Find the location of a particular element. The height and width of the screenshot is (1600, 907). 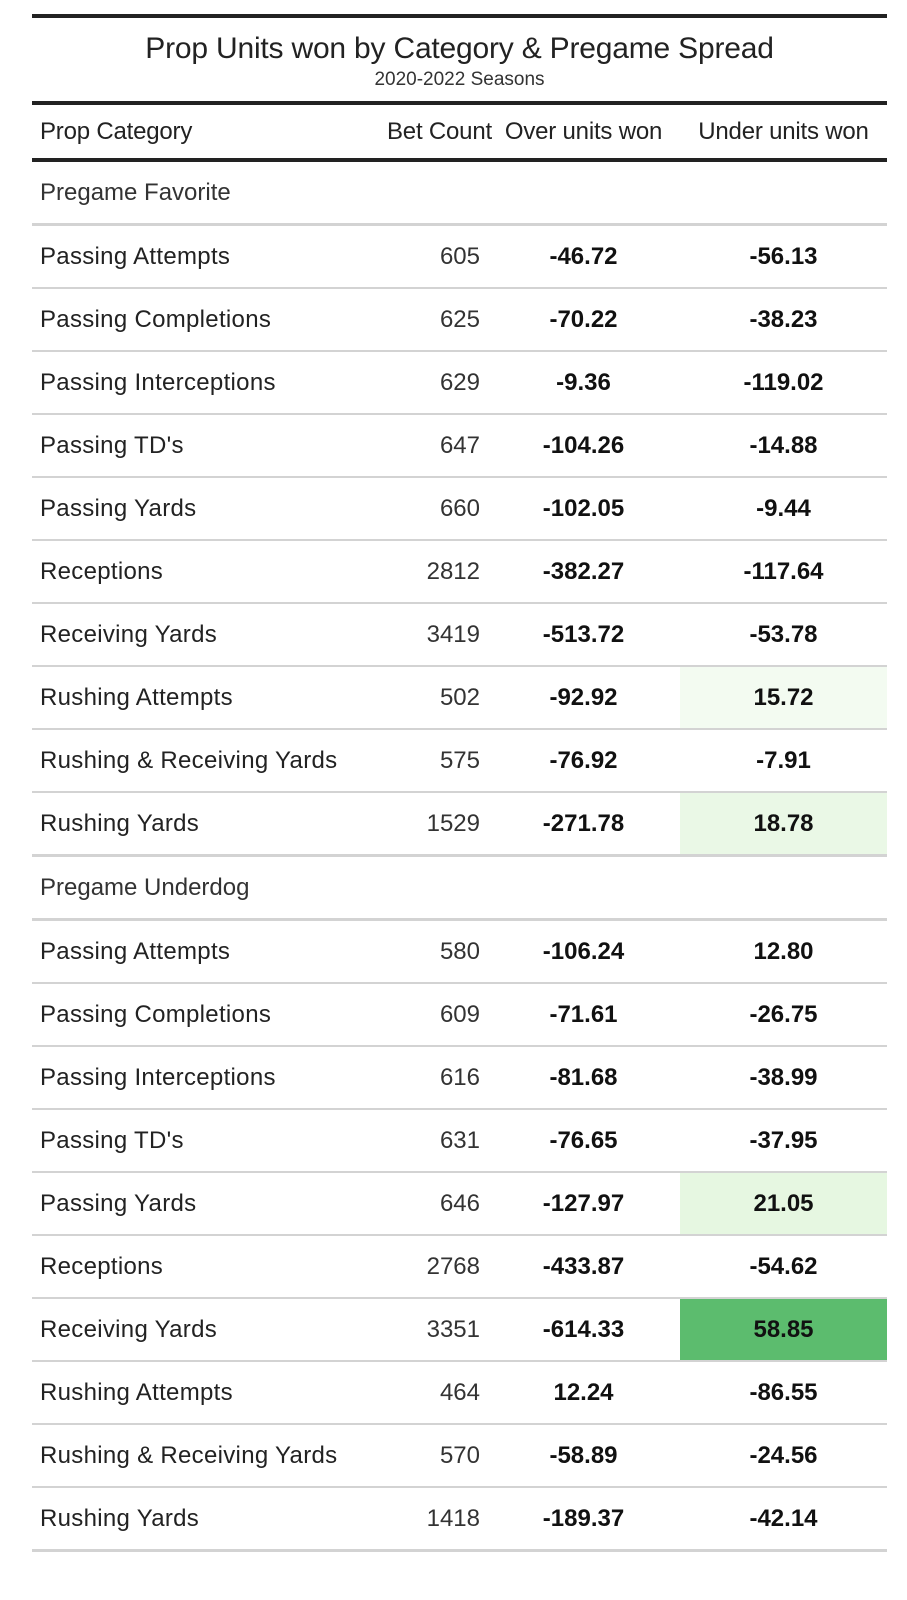

table-row: Passing Yards 646 -127.97 21.05 is located at coordinates (459, 1204).